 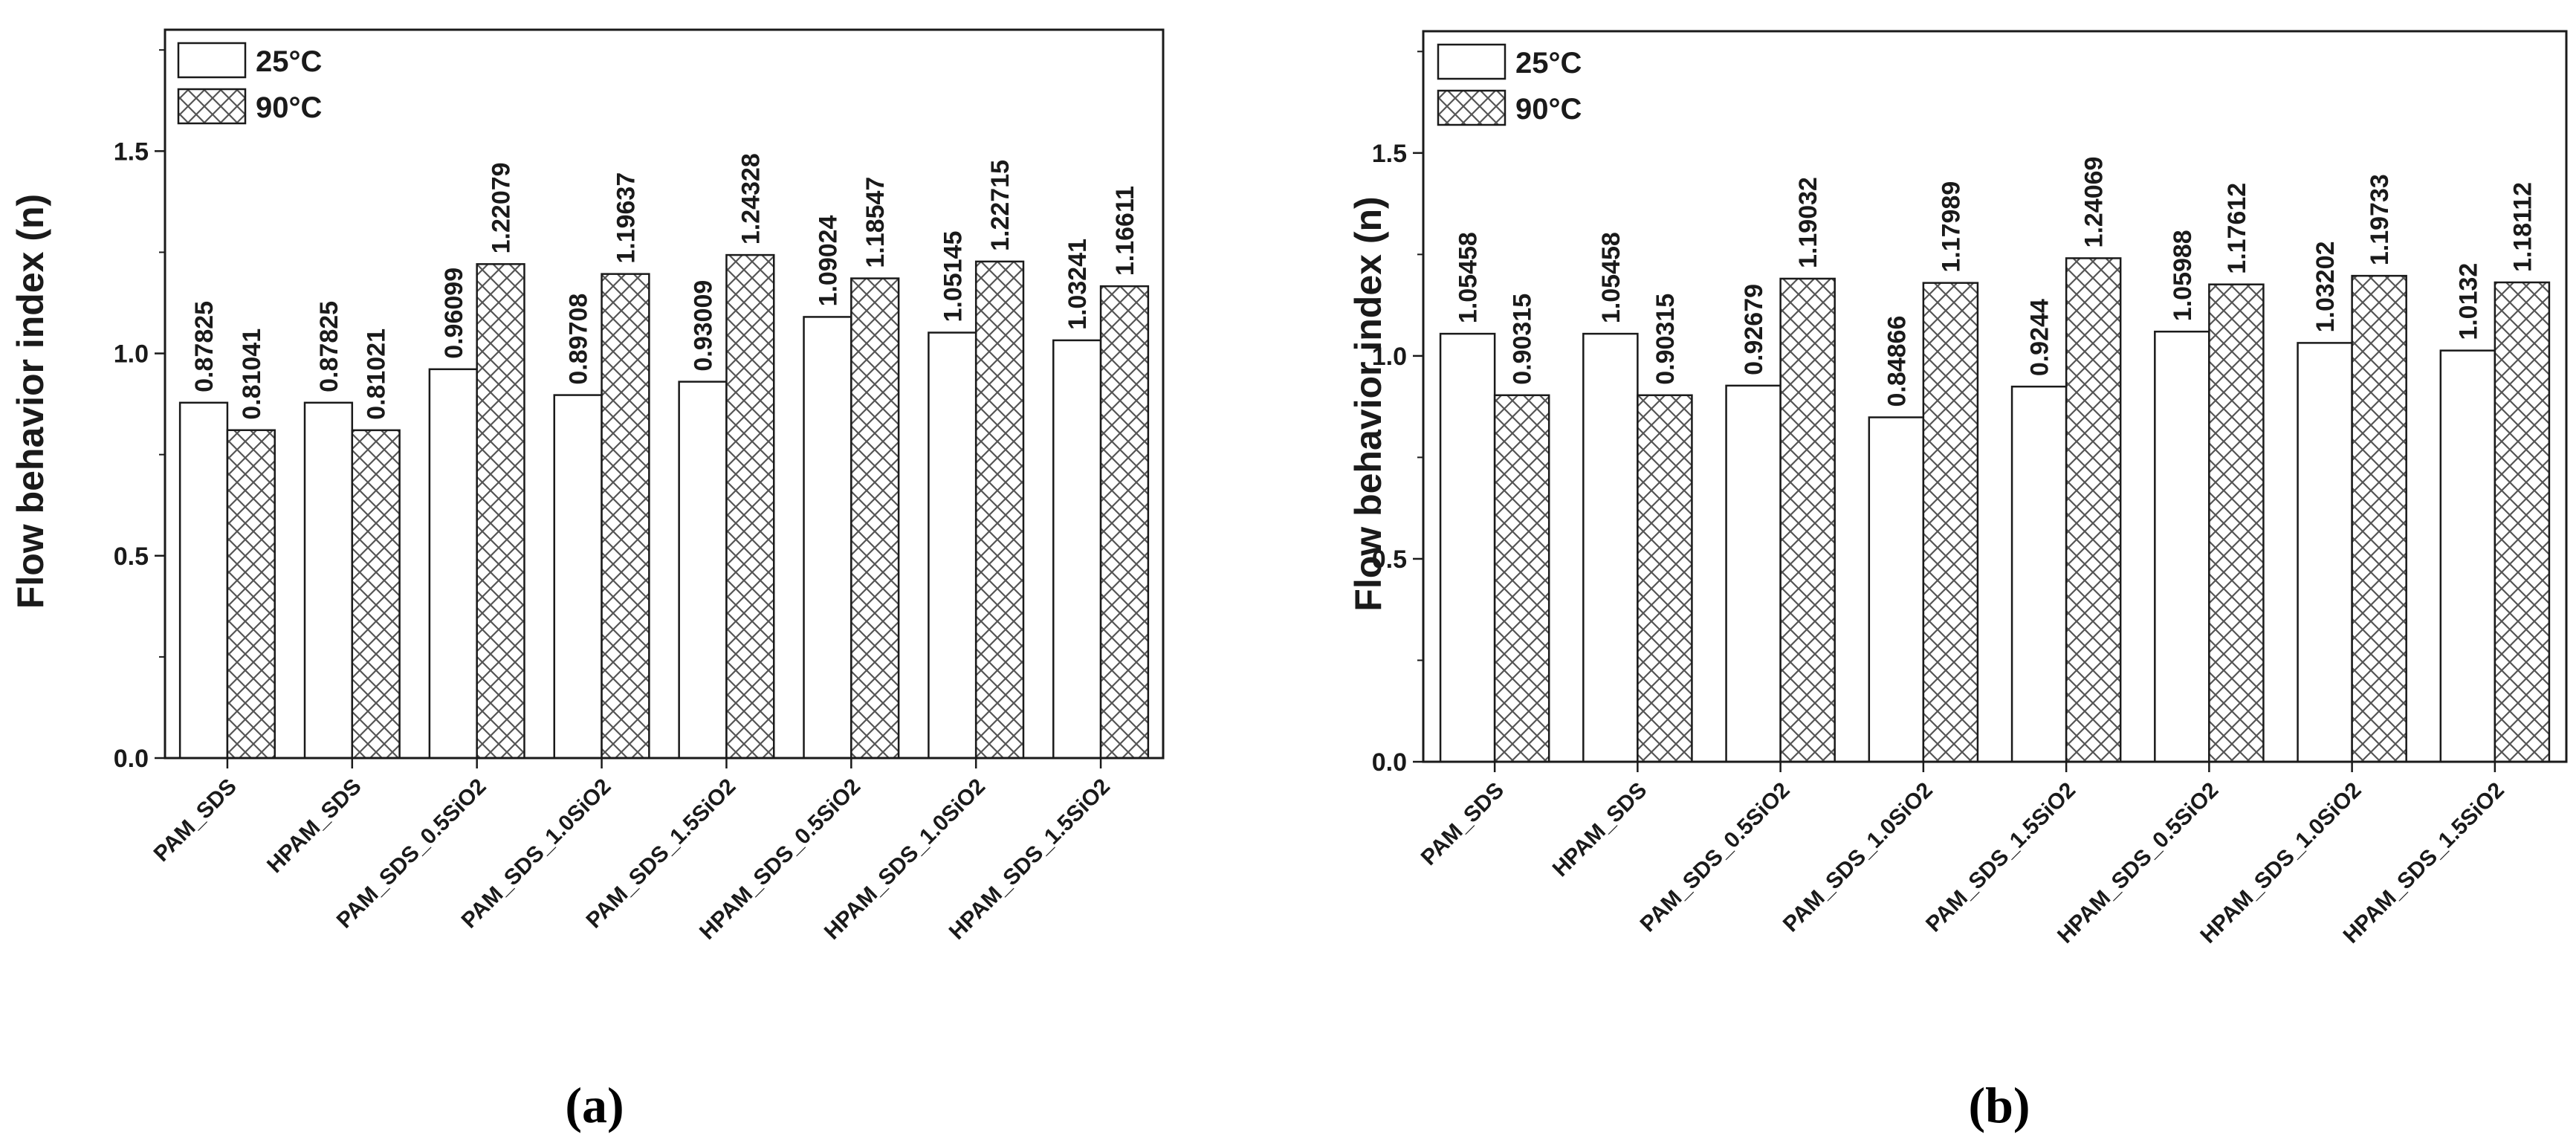 What do you see at coordinates (2468, 301) in the screenshot?
I see `bar-value-label: 1.0132` at bounding box center [2468, 301].